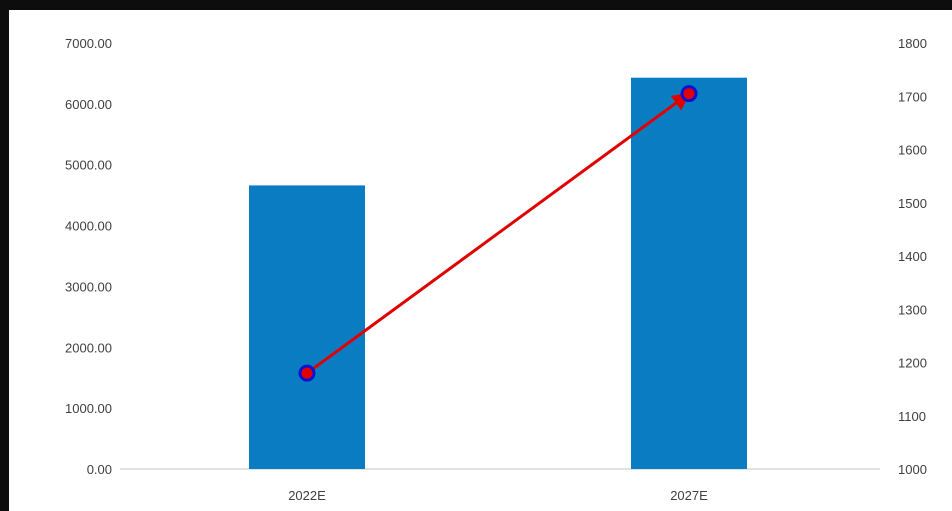 This screenshot has width=952, height=511. I want to click on right-tick-label: 1000, so click(912, 469).